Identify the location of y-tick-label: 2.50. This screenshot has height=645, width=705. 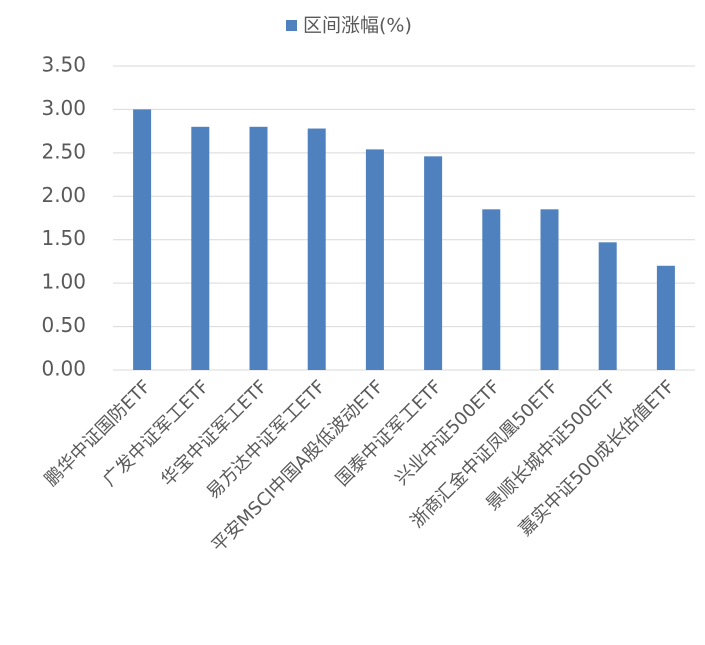
(63, 151).